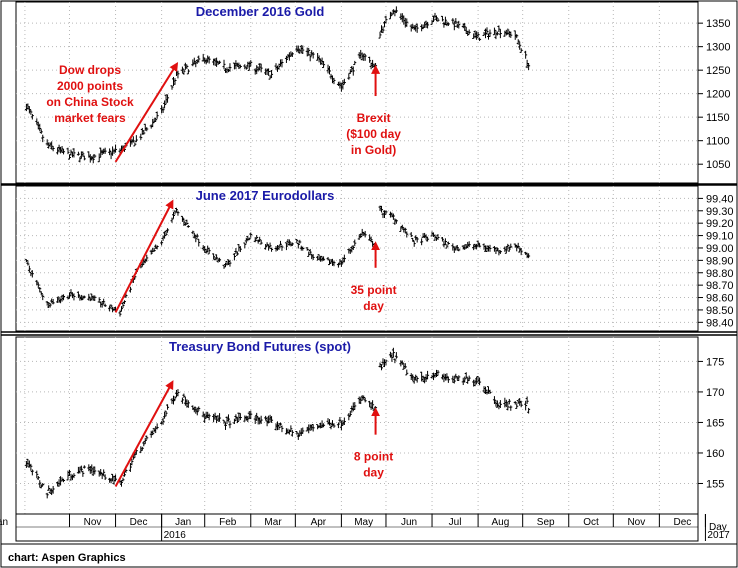 This screenshot has height=568, width=738. Describe the element at coordinates (409, 522) in the screenshot. I see `x-tick-label: Jun` at that location.